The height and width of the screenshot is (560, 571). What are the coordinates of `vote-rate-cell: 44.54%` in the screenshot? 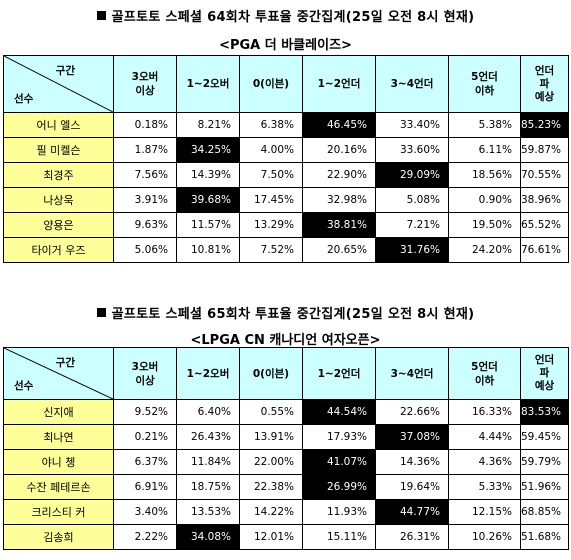 It's located at (339, 412).